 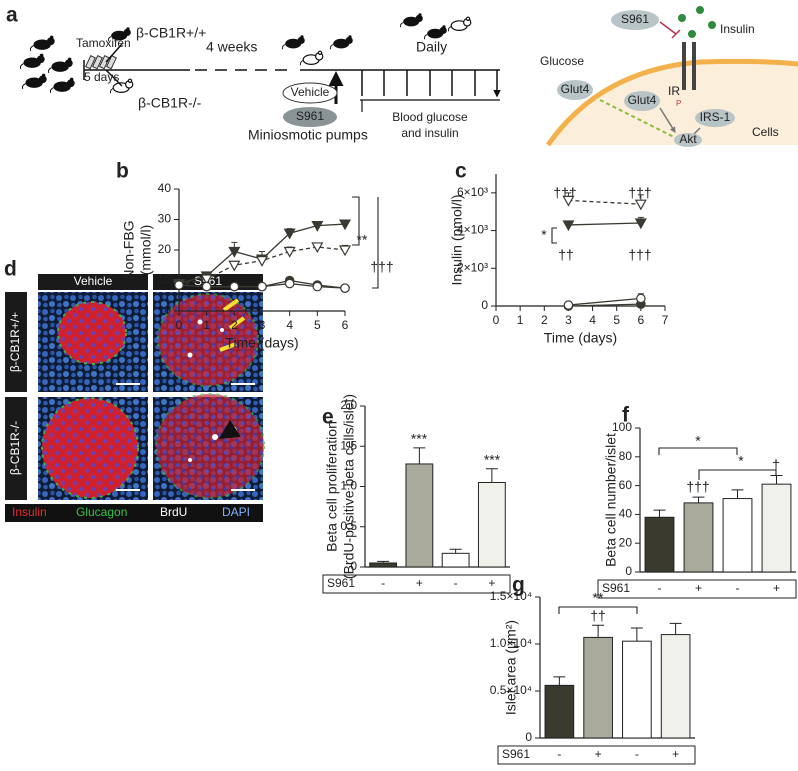 I want to click on vehicle-pump, so click(x=310, y=93).